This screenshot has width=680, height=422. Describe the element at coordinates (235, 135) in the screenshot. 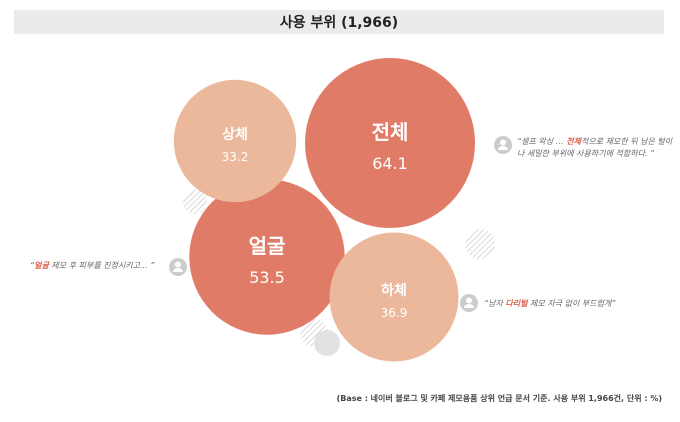

I see `bubble-label: 상체` at that location.